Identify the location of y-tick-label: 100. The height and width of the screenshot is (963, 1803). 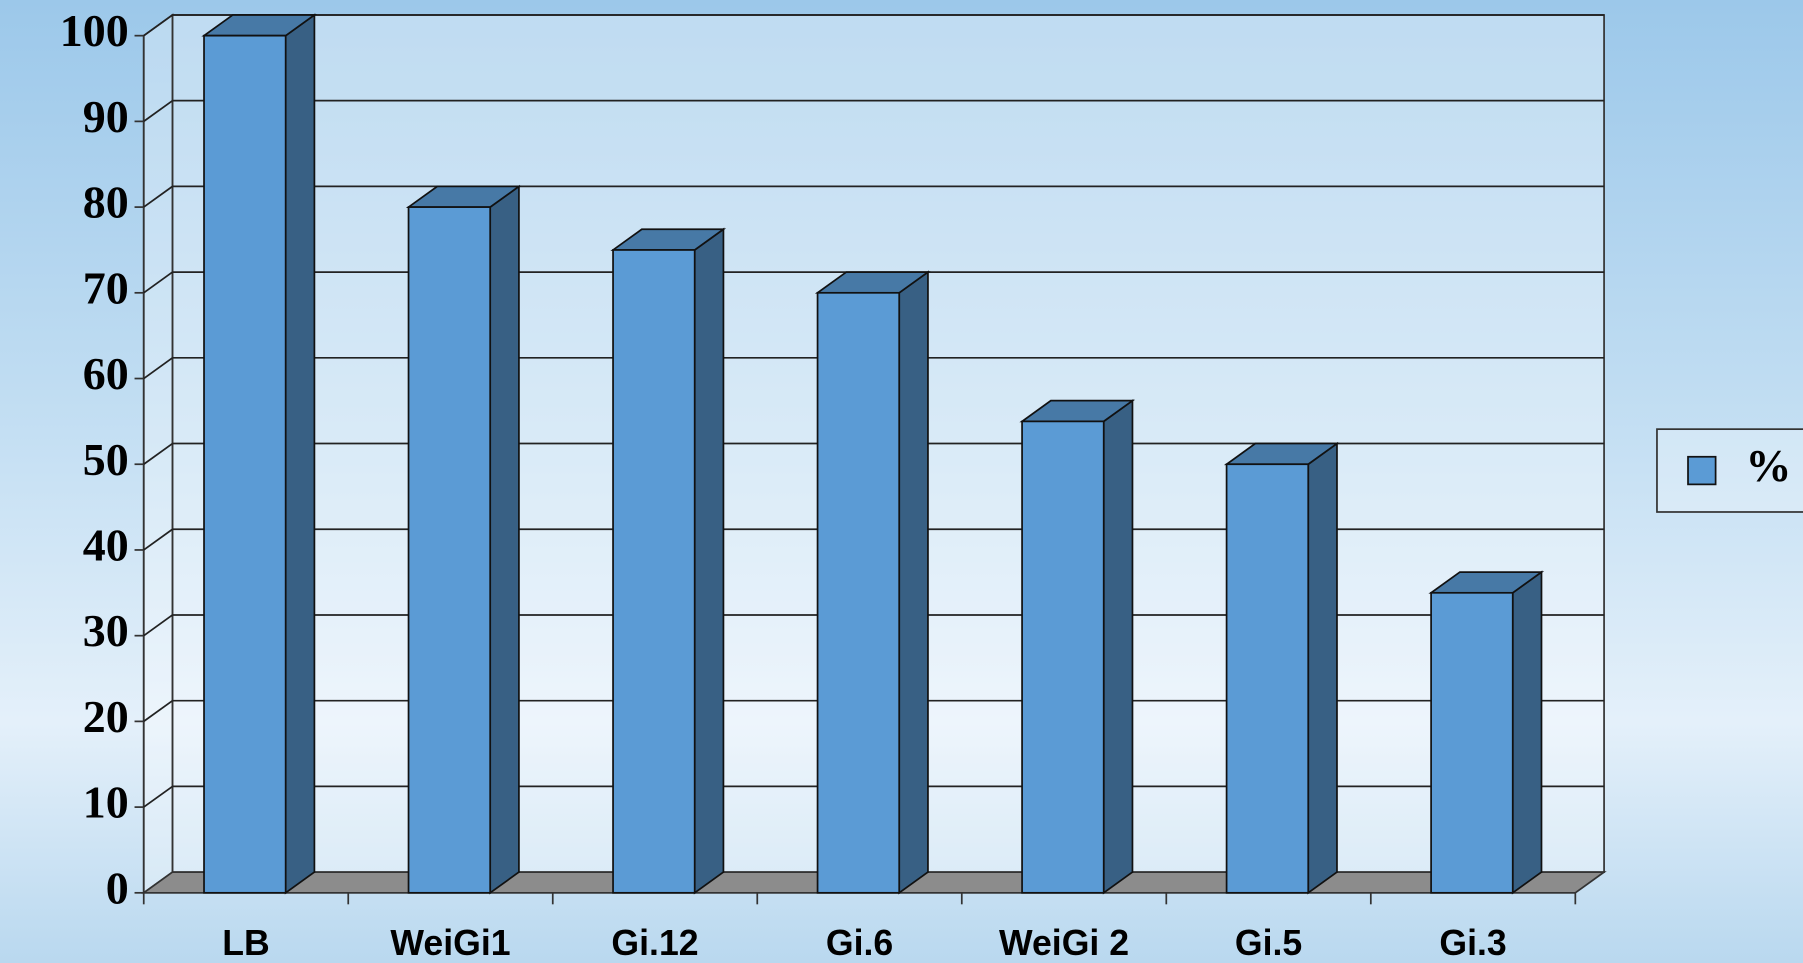
(94, 30).